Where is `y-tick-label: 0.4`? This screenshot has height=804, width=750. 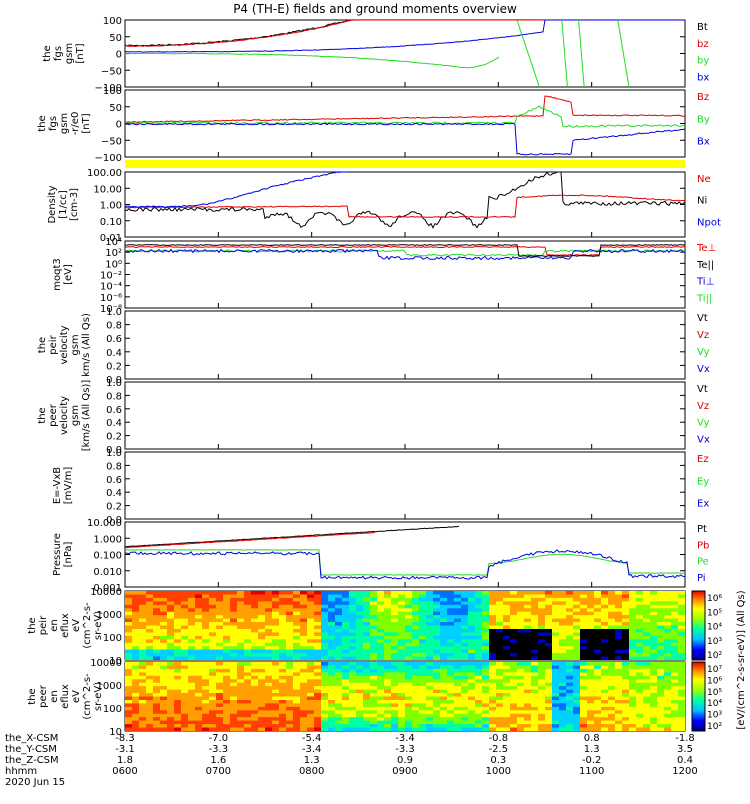
y-tick-label: 0.4 is located at coordinates (114, 353).